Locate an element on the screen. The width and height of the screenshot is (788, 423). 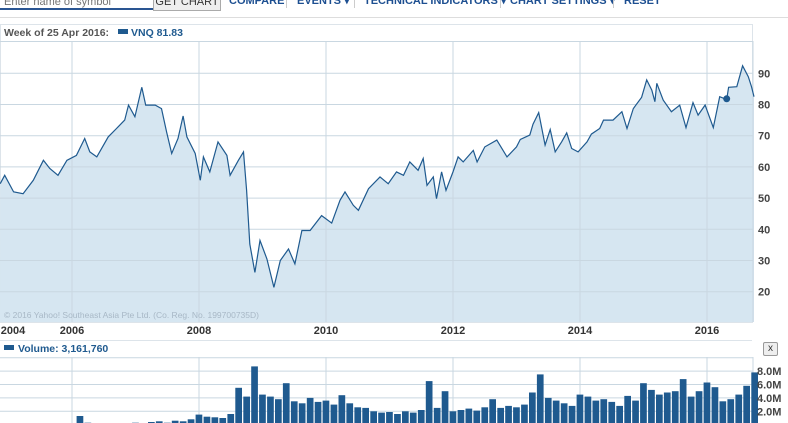
x-tick-label: 2008 is located at coordinates (199, 331).